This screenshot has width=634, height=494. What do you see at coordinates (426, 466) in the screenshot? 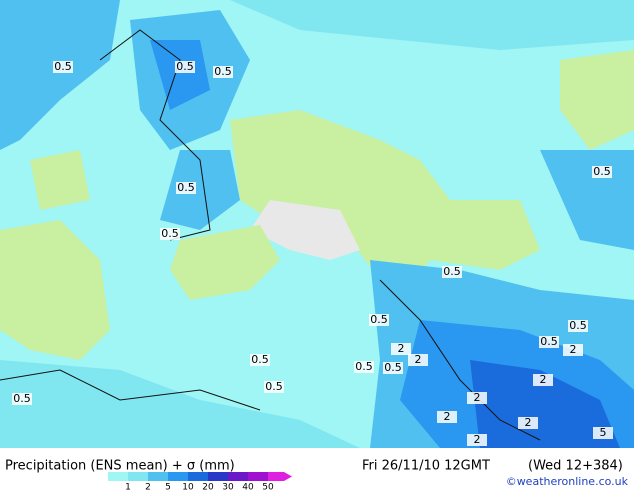
I see `timestamp: Fri 26/11/10 12GMT` at bounding box center [426, 466].